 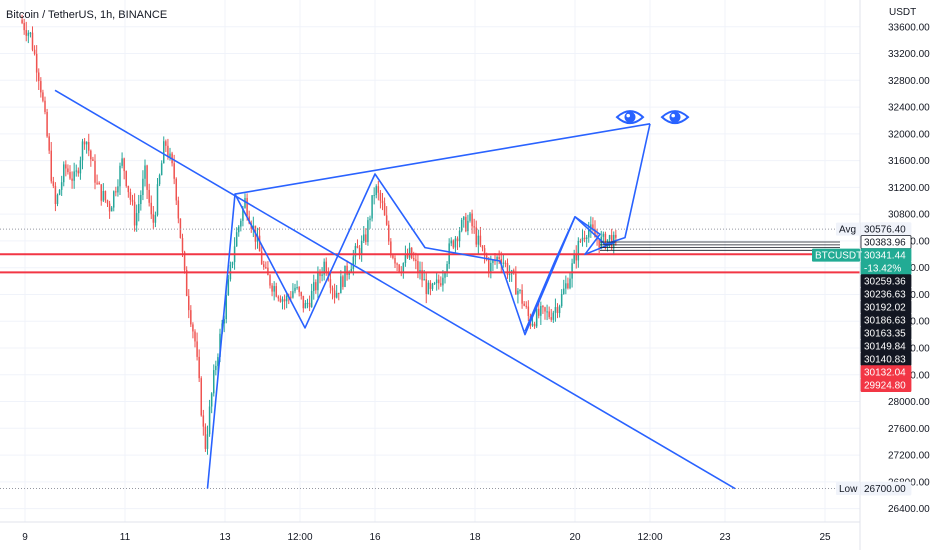 What do you see at coordinates (909, 54) in the screenshot?
I see `y-tick-label: 33200.00` at bounding box center [909, 54].